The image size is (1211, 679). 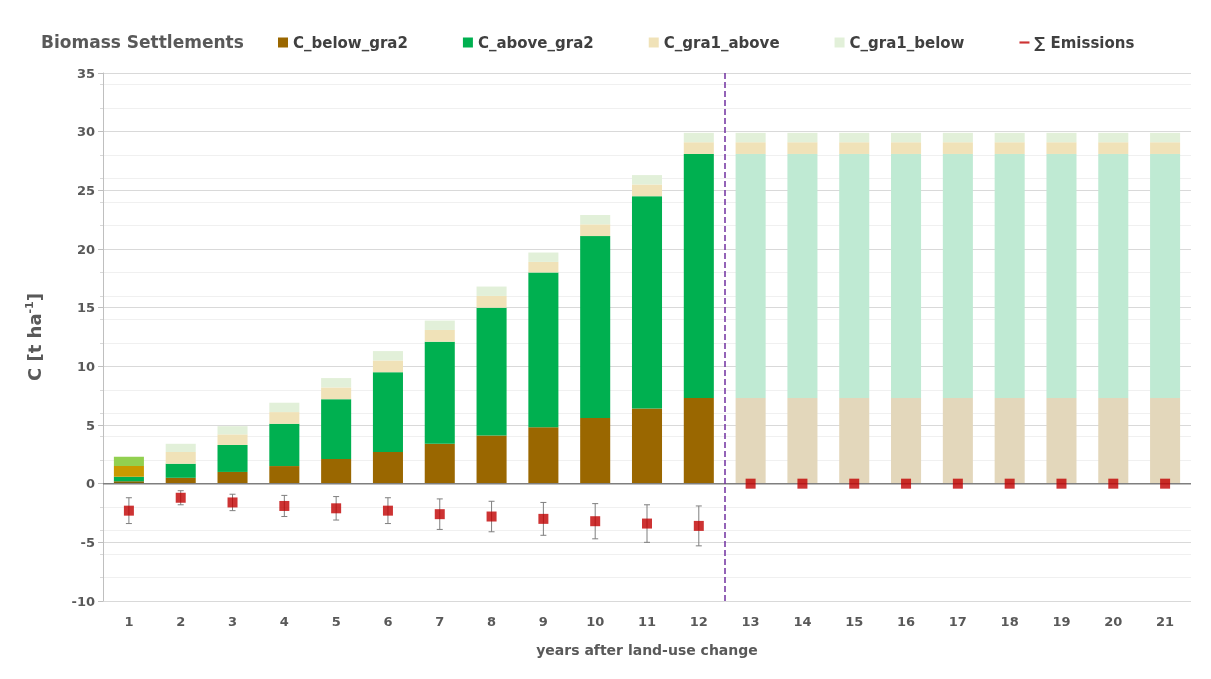 What do you see at coordinates (1113, 621) in the screenshot?
I see `x-tick-label: 20` at bounding box center [1113, 621].